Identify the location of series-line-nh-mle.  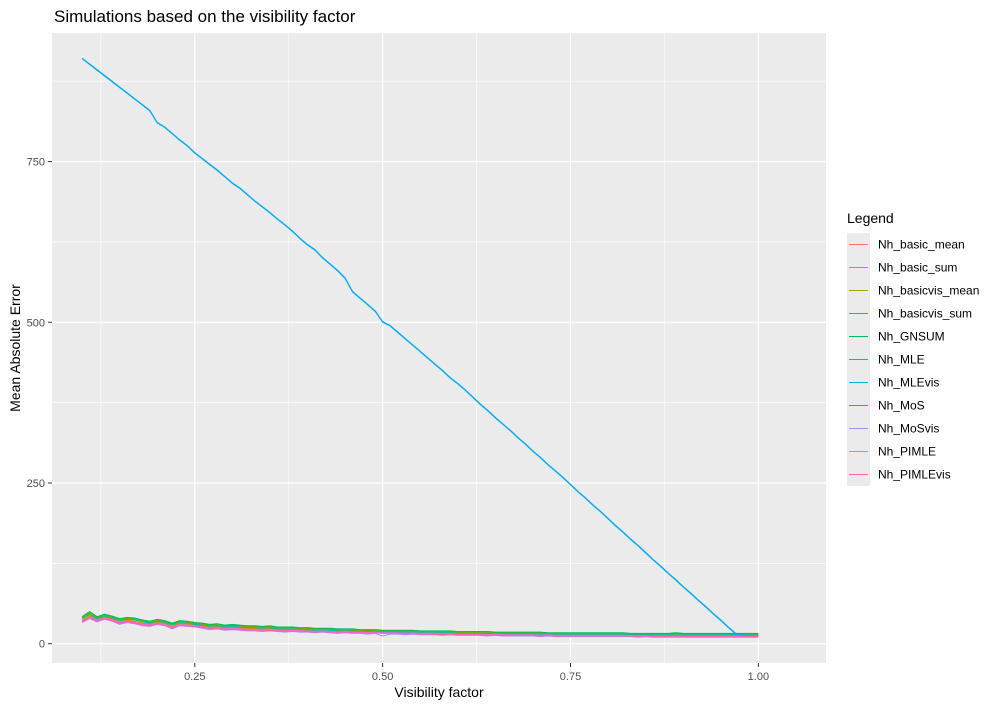
(420, 625).